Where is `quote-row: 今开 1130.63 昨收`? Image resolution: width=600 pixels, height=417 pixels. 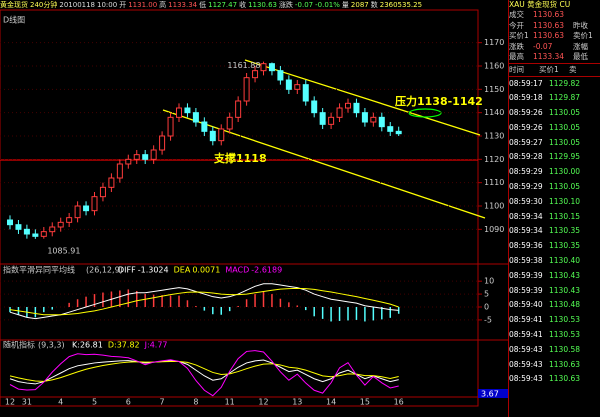 quote-row: 今开 1130.63 昨收 is located at coordinates (554, 26).